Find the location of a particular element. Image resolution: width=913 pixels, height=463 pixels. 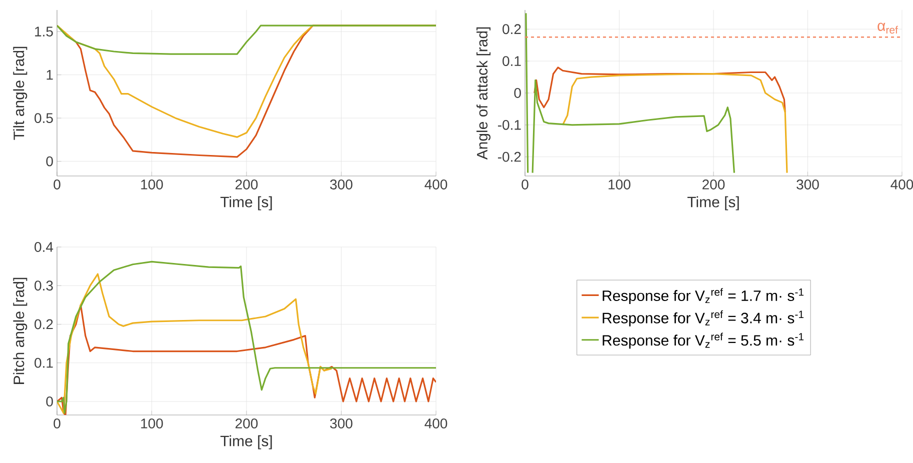

y-axis-title: Pitch angle [rad] is located at coordinates (20, 331).